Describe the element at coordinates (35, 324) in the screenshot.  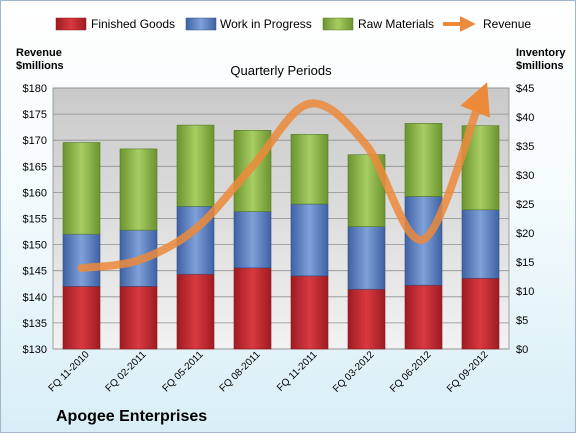
I see `left-tick-label: $135` at that location.